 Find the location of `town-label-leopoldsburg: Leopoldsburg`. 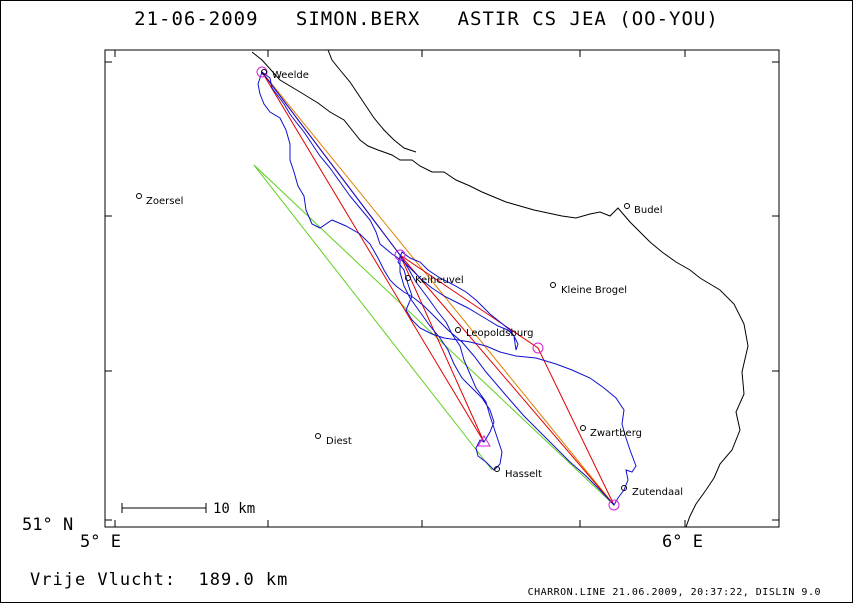

town-label-leopoldsburg: Leopoldsburg is located at coordinates (499, 333).